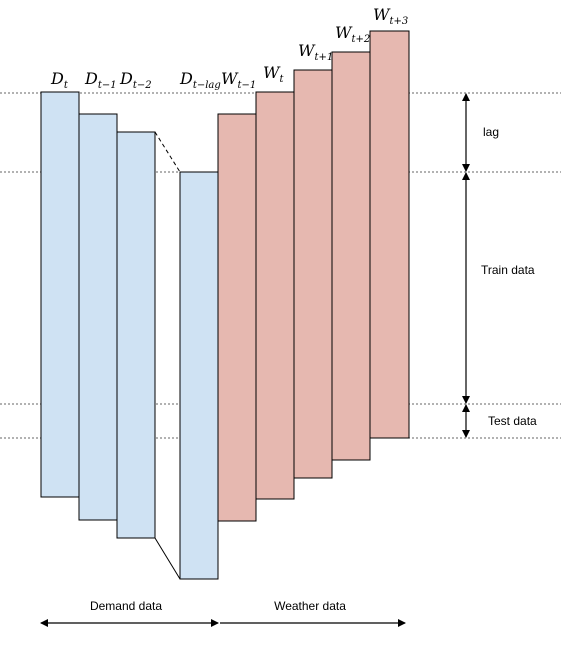 The image size is (561, 646). What do you see at coordinates (167, 558) in the screenshot?
I see `ellipsis-connector-bottom` at bounding box center [167, 558].